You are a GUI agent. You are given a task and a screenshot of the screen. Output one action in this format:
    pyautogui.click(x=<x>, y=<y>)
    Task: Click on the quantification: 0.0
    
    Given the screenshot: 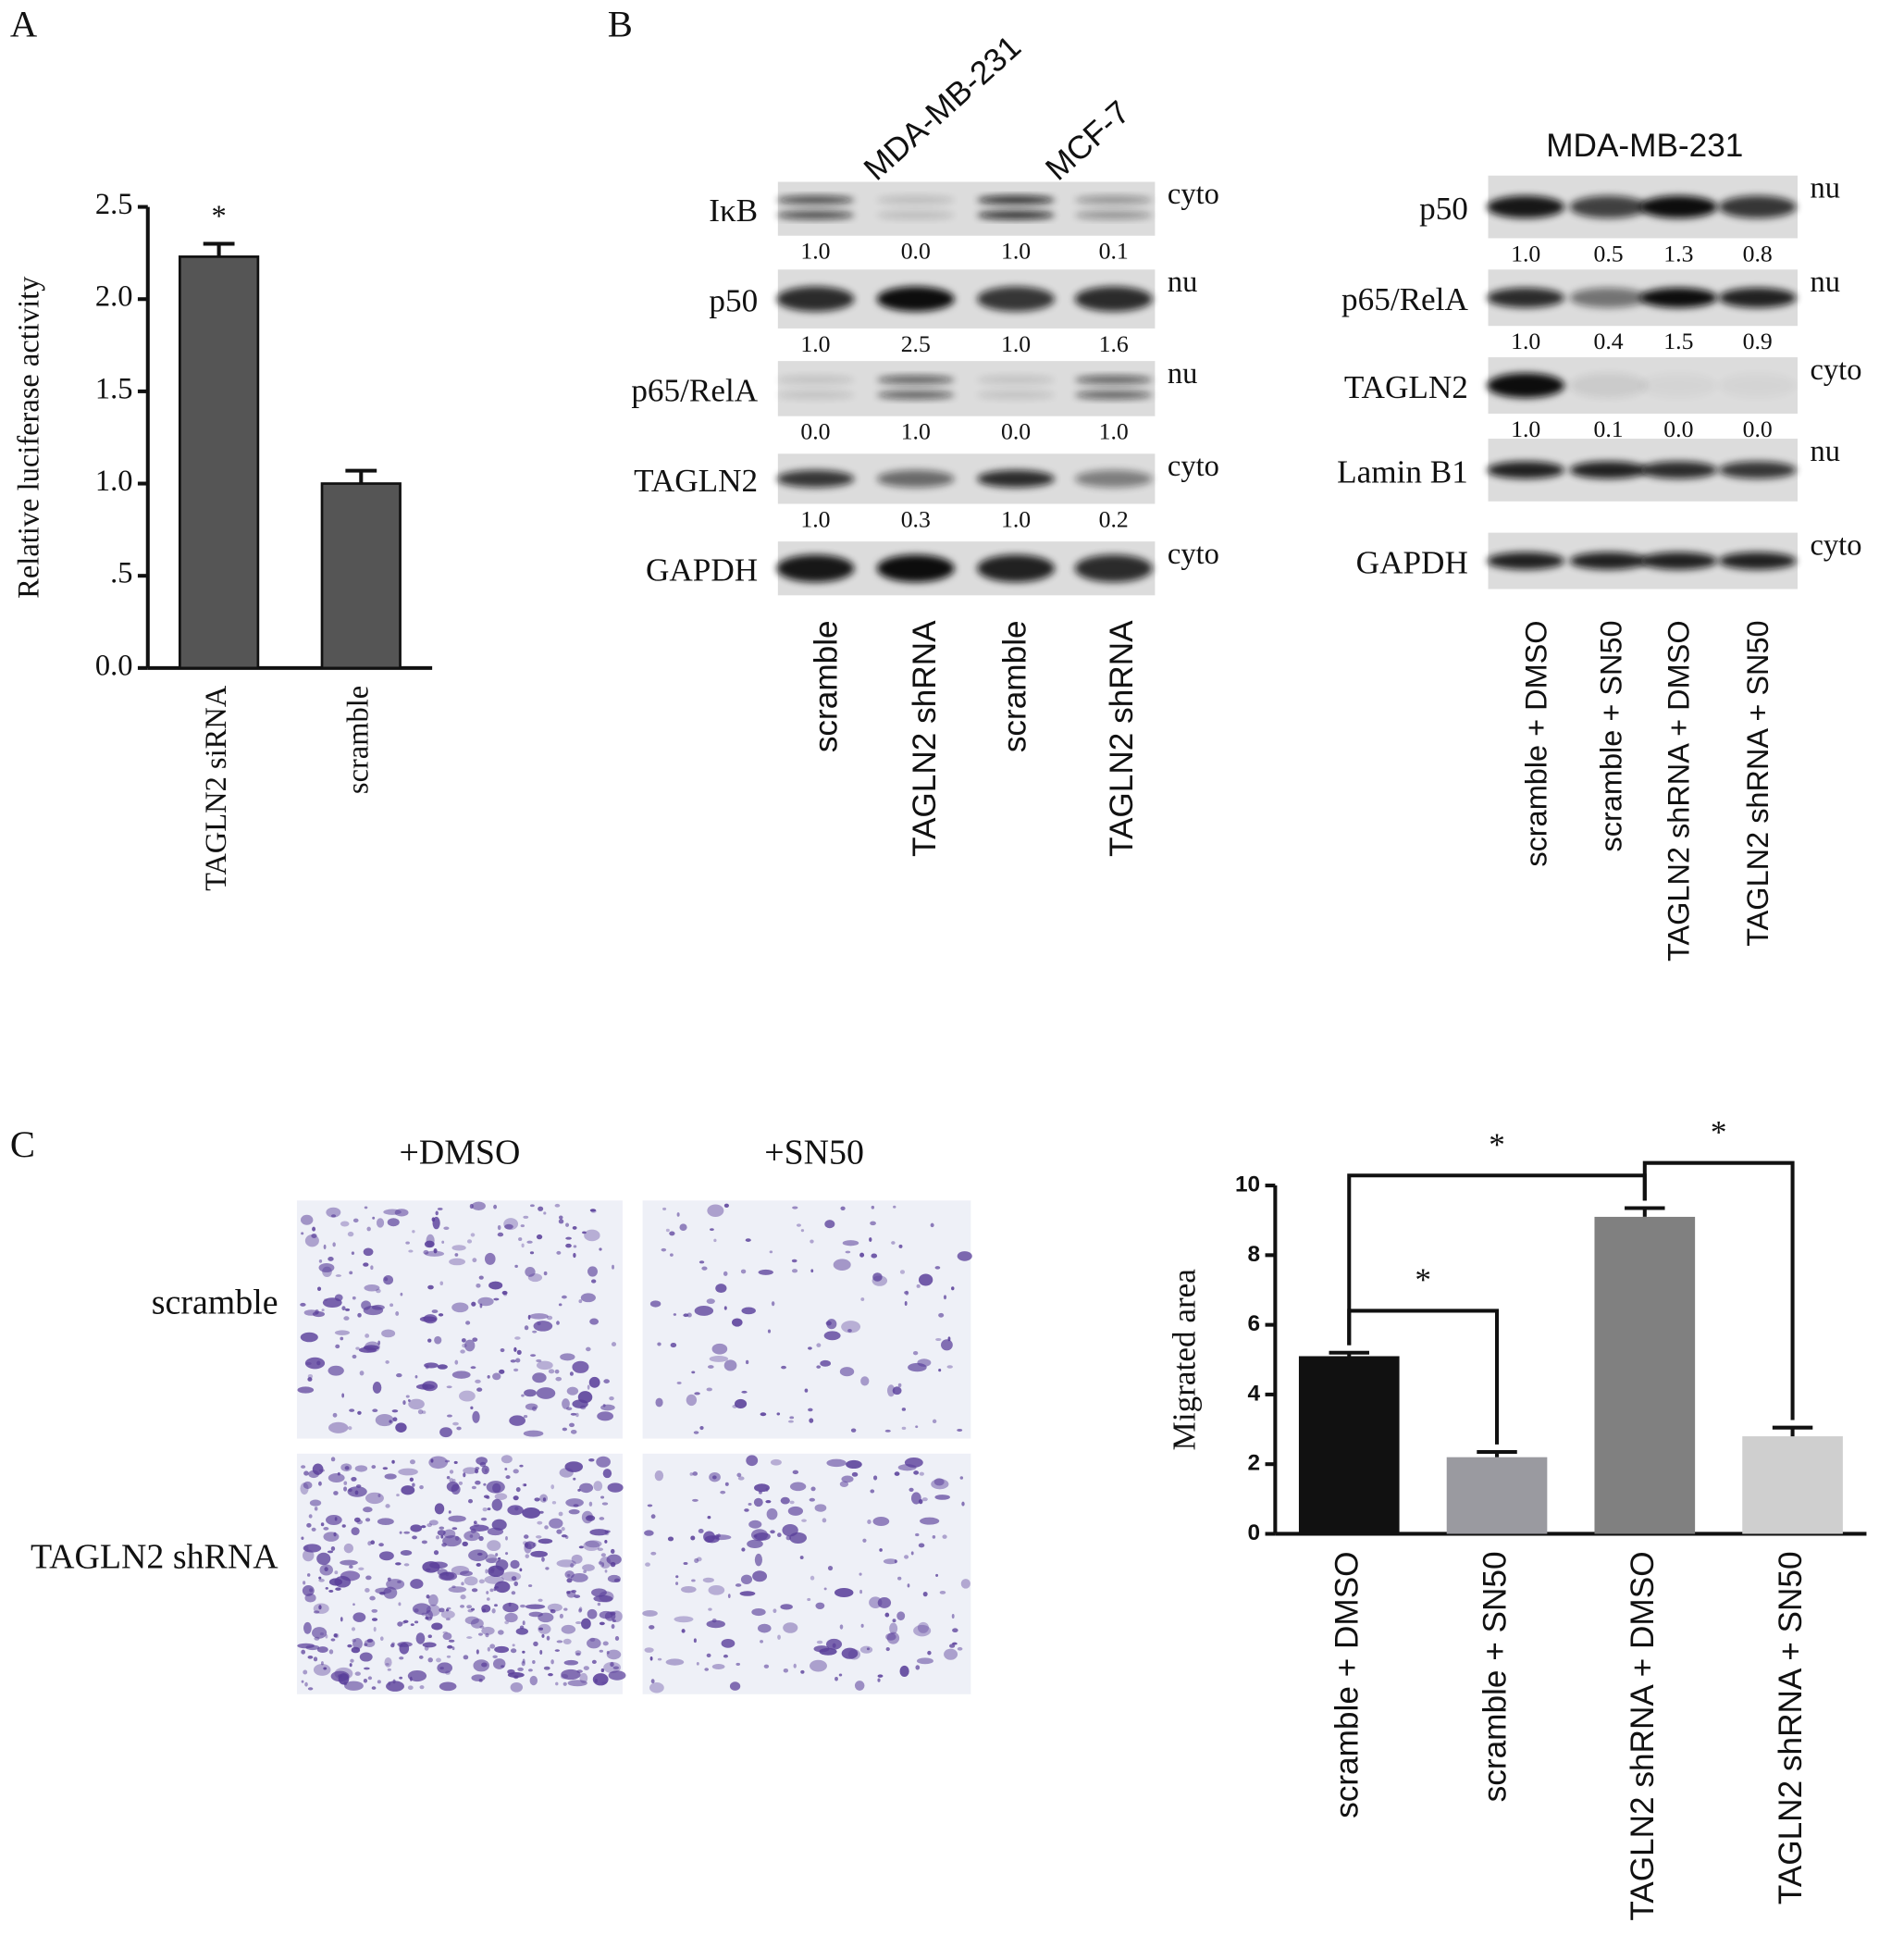 What is the action you would take?
    pyautogui.click(x=916, y=252)
    